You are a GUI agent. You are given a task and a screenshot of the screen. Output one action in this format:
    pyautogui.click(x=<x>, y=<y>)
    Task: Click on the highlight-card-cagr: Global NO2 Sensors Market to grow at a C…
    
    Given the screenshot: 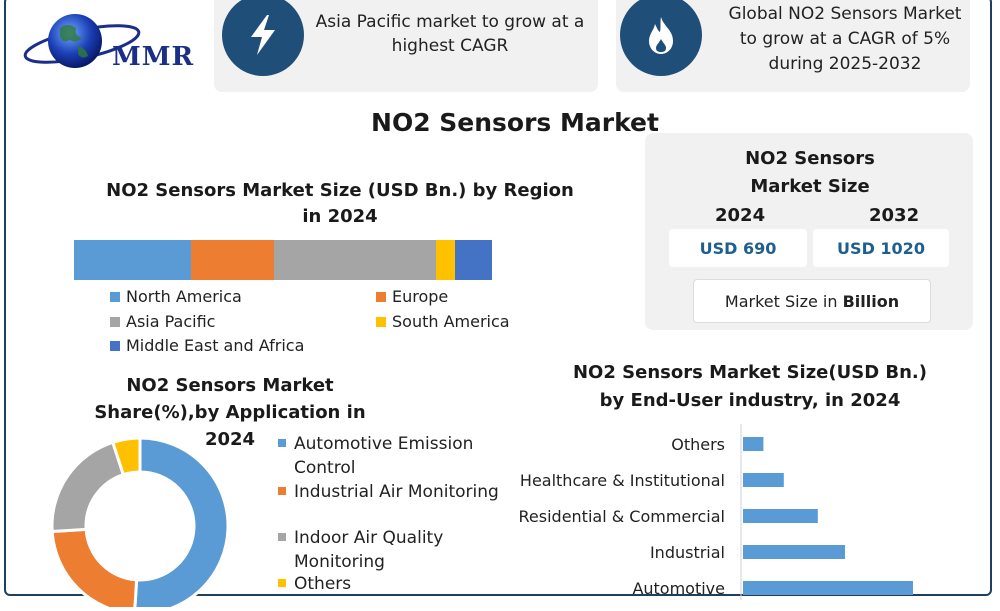 What is the action you would take?
    pyautogui.click(x=793, y=46)
    